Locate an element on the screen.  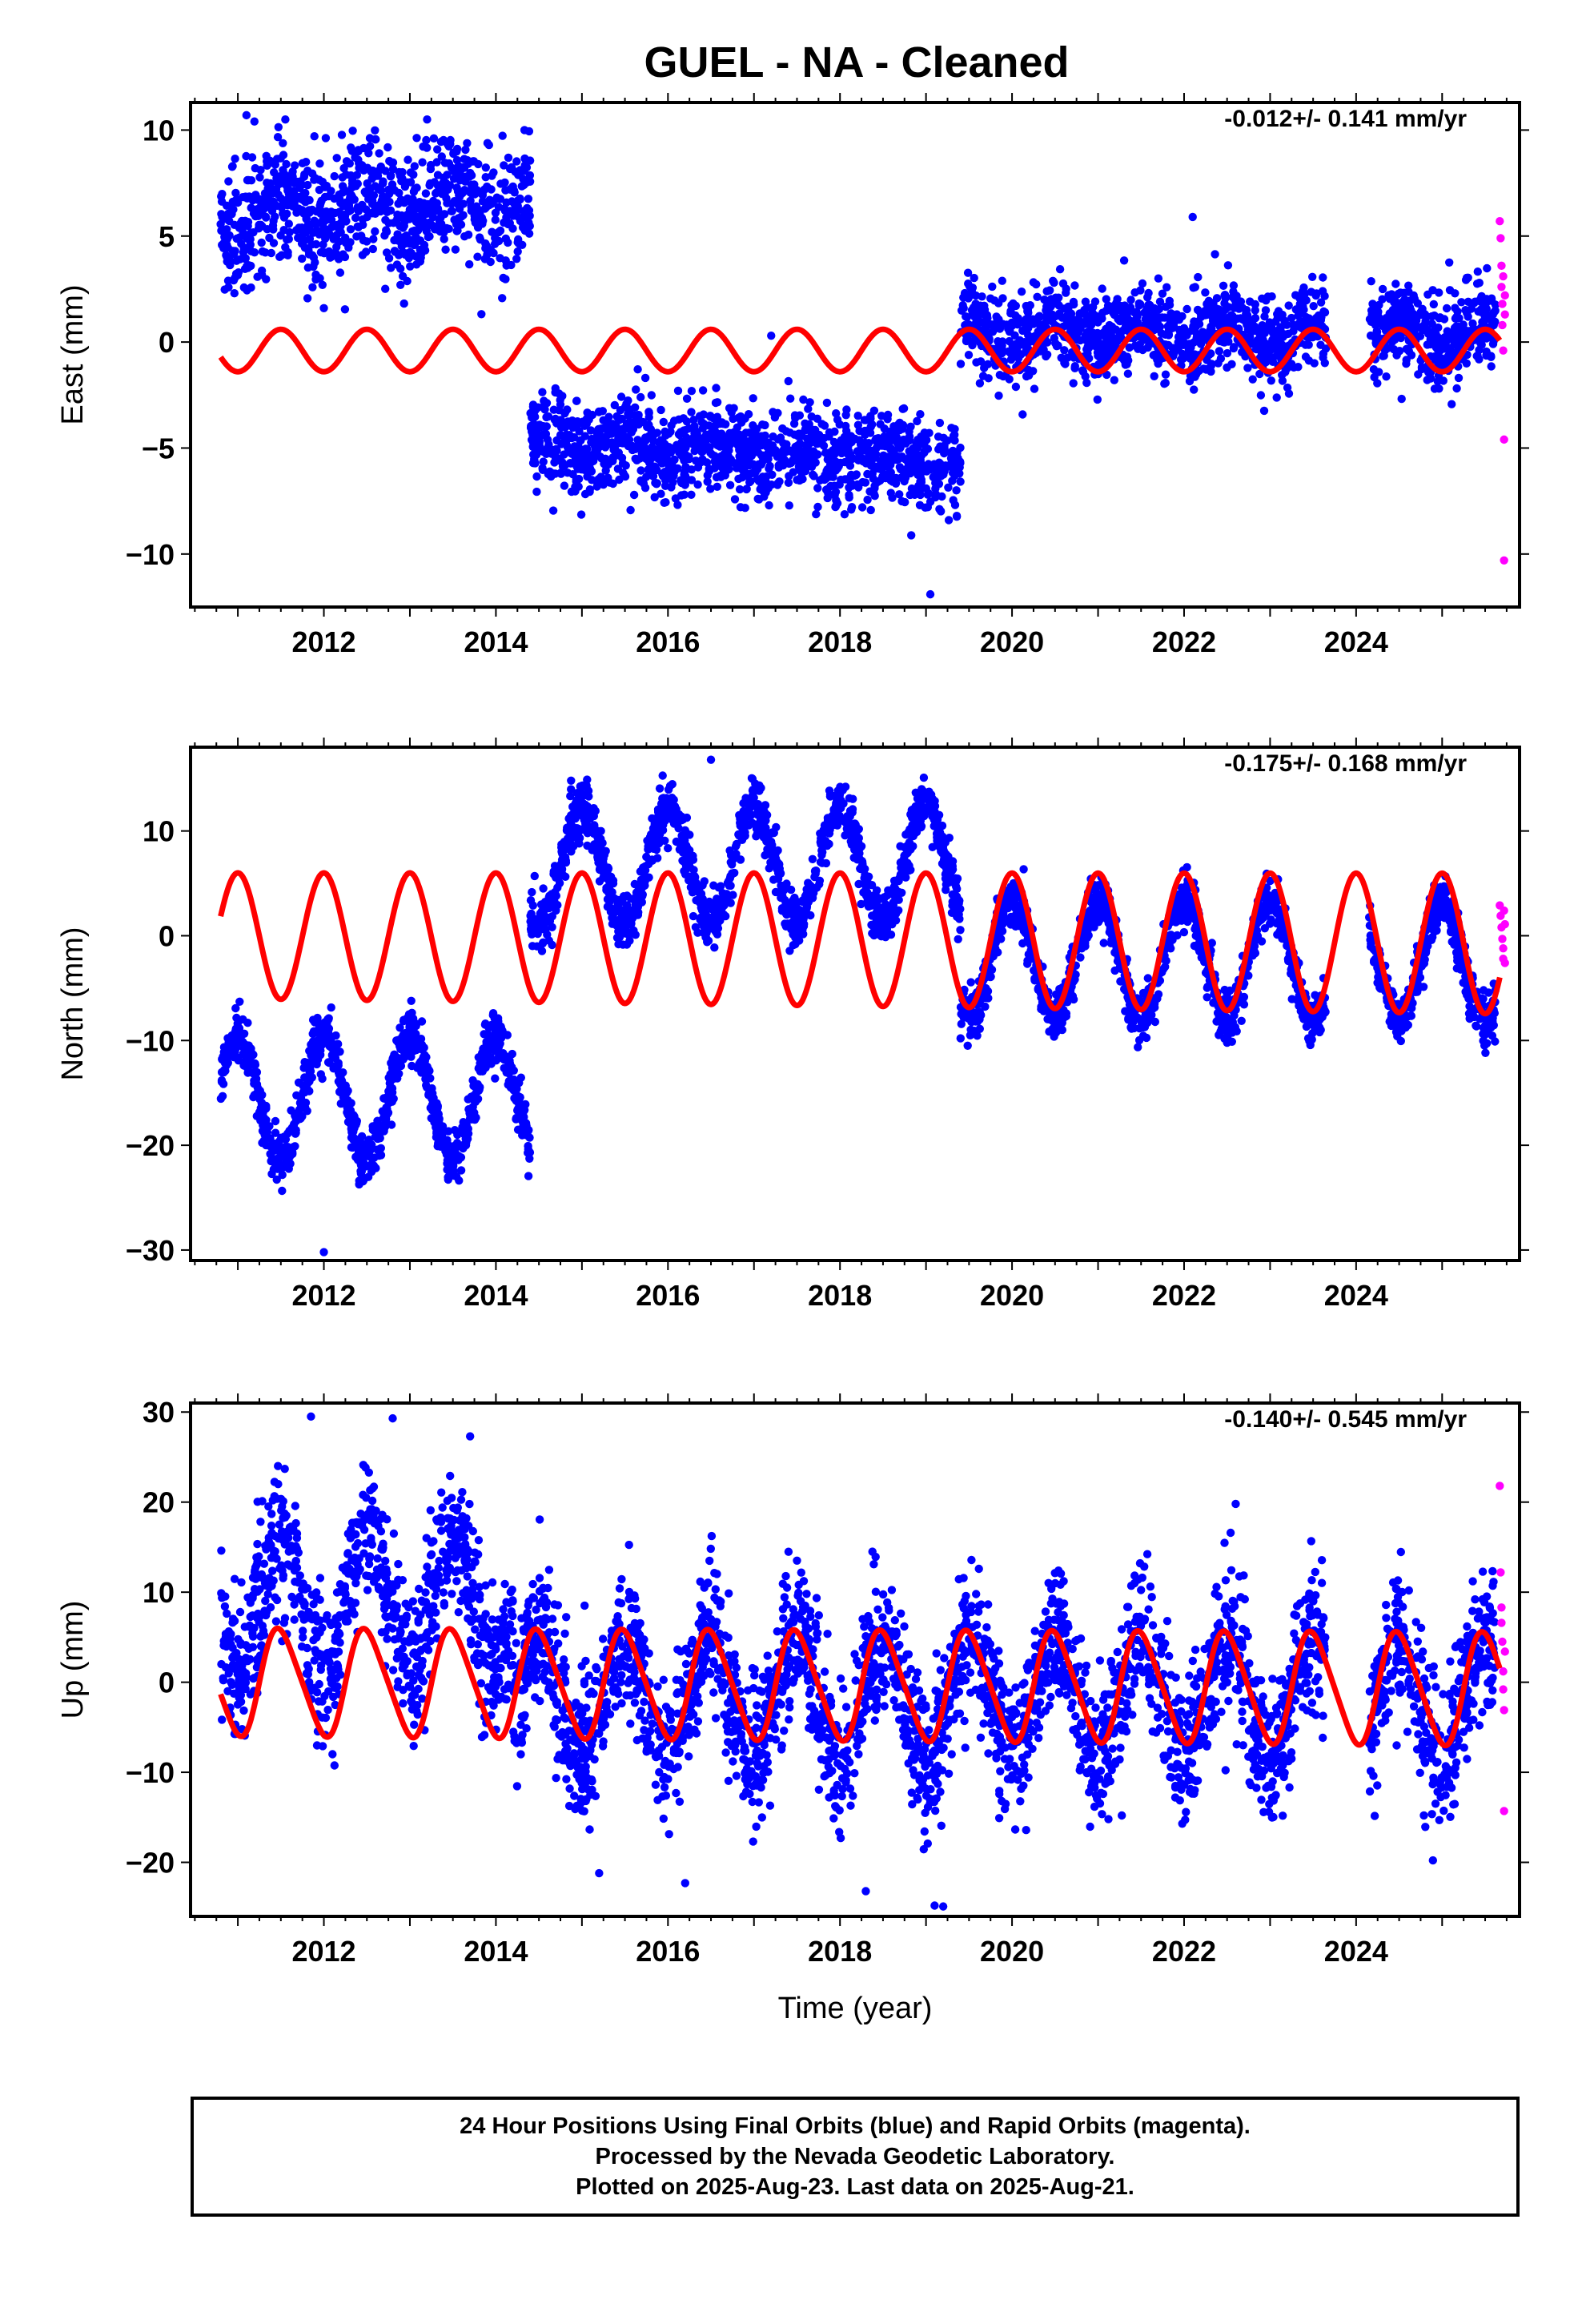
x-tick-label: 2014 is located at coordinates (496, 641).